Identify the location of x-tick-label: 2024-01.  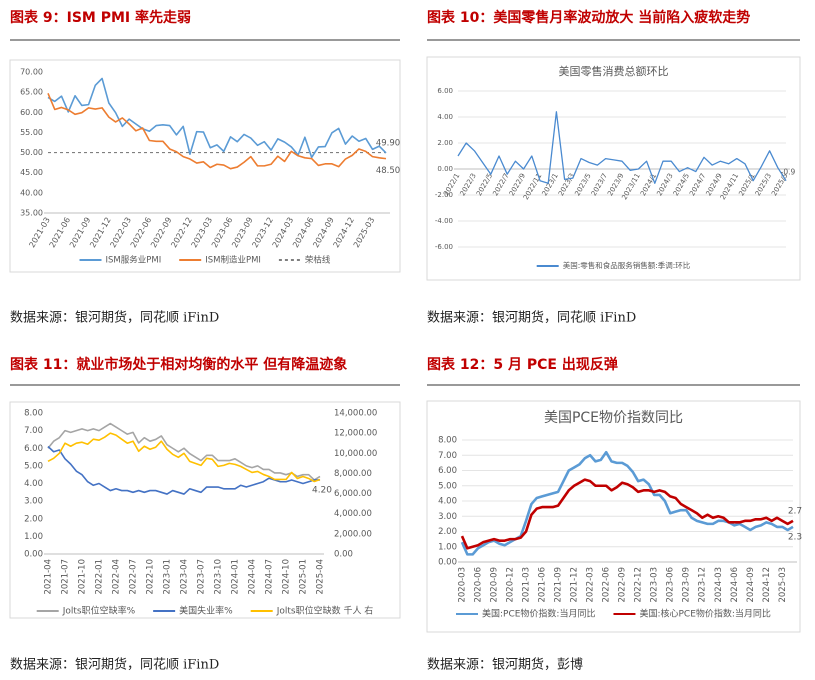
(236, 577).